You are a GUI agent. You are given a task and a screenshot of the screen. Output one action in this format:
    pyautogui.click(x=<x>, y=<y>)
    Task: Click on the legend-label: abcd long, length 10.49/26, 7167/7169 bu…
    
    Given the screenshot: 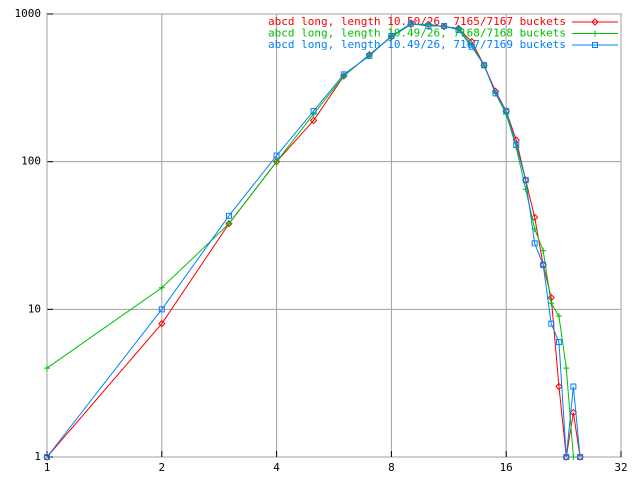 What is the action you would take?
    pyautogui.click(x=417, y=44)
    